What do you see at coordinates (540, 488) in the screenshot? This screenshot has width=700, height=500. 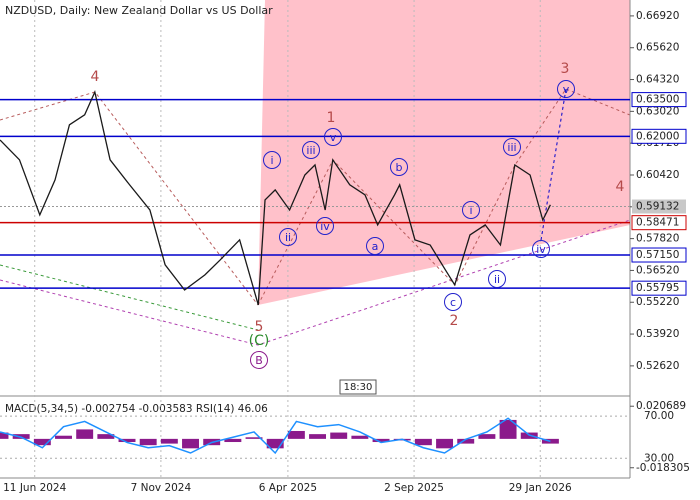 I see `x-tick-label: 29 Jan 2026` at bounding box center [540, 488].